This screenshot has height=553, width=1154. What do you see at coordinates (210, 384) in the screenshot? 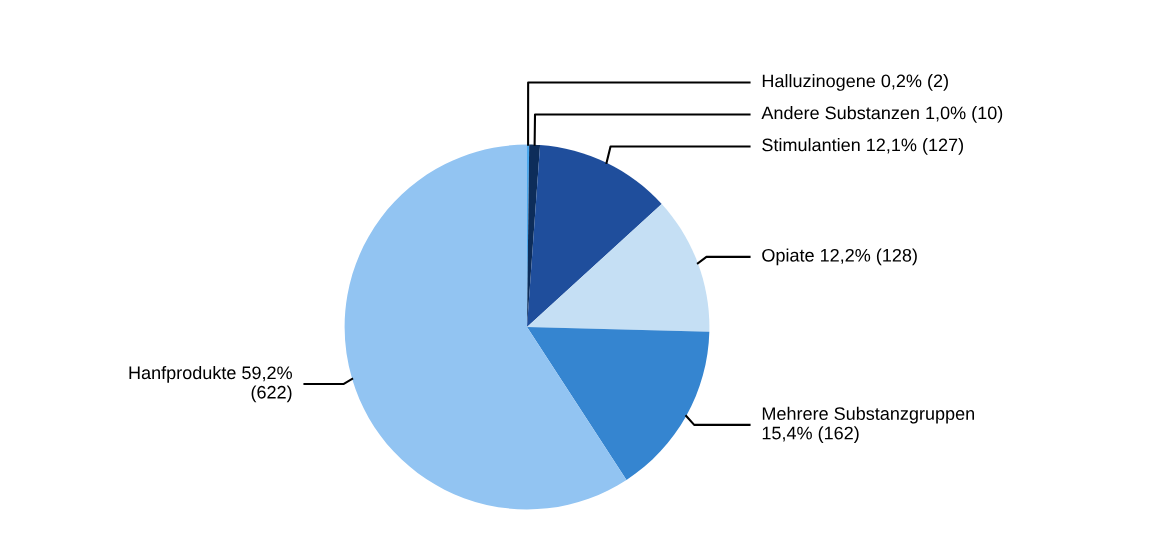
I see `slice-label: Hanfprodukte 59,2% (622)` at bounding box center [210, 384].